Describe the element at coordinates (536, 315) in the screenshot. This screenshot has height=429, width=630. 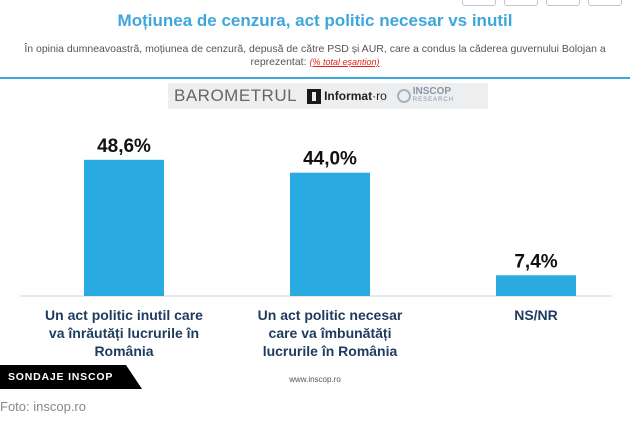
I see `category-label-line: NS/NR` at that location.